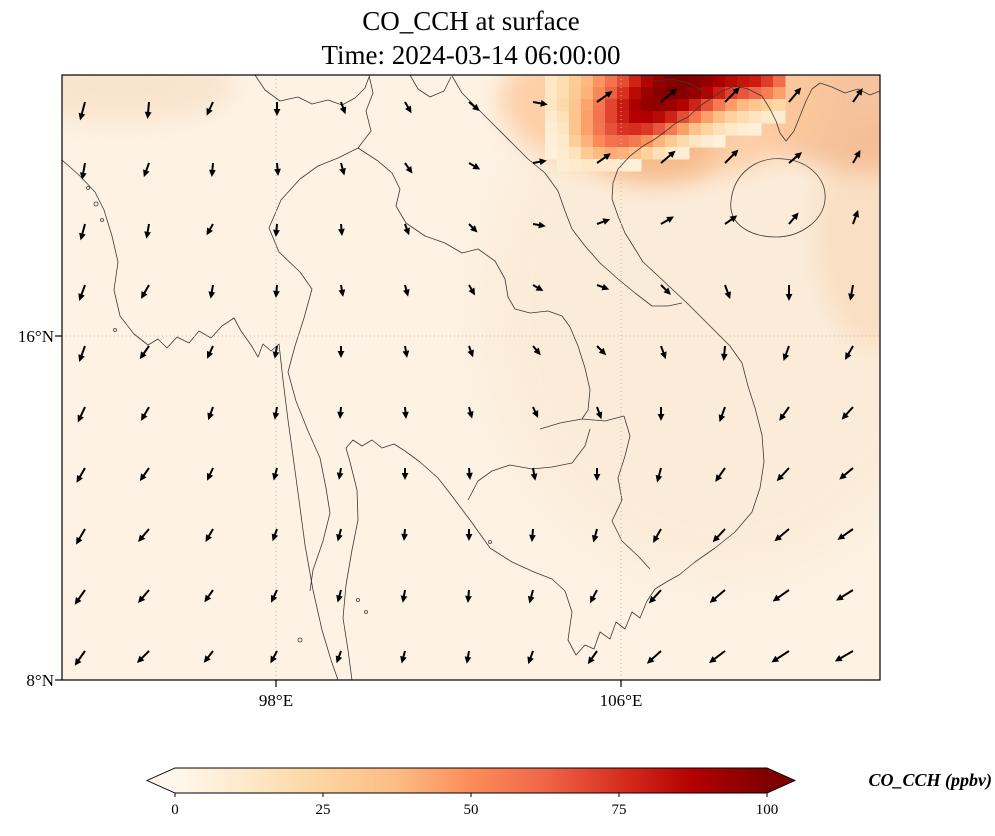  Describe the element at coordinates (471, 780) in the screenshot. I see `colorbar-bar` at that location.